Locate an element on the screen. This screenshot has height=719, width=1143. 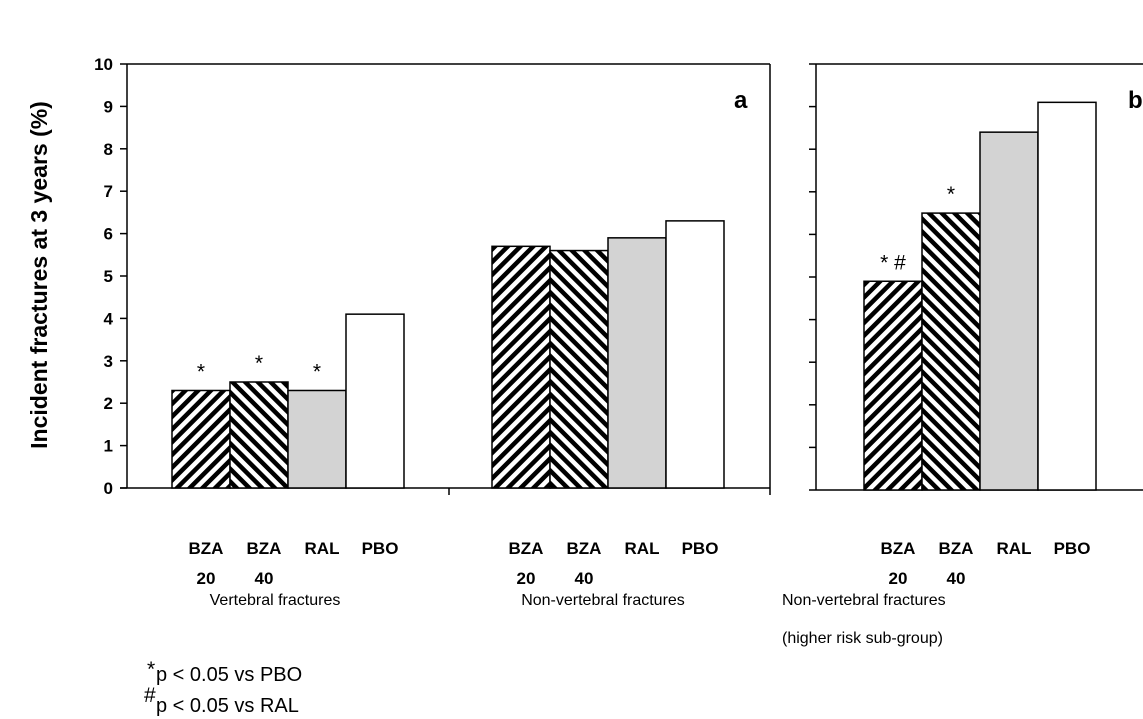
y-tick-label: 10 is located at coordinates (103, 64).